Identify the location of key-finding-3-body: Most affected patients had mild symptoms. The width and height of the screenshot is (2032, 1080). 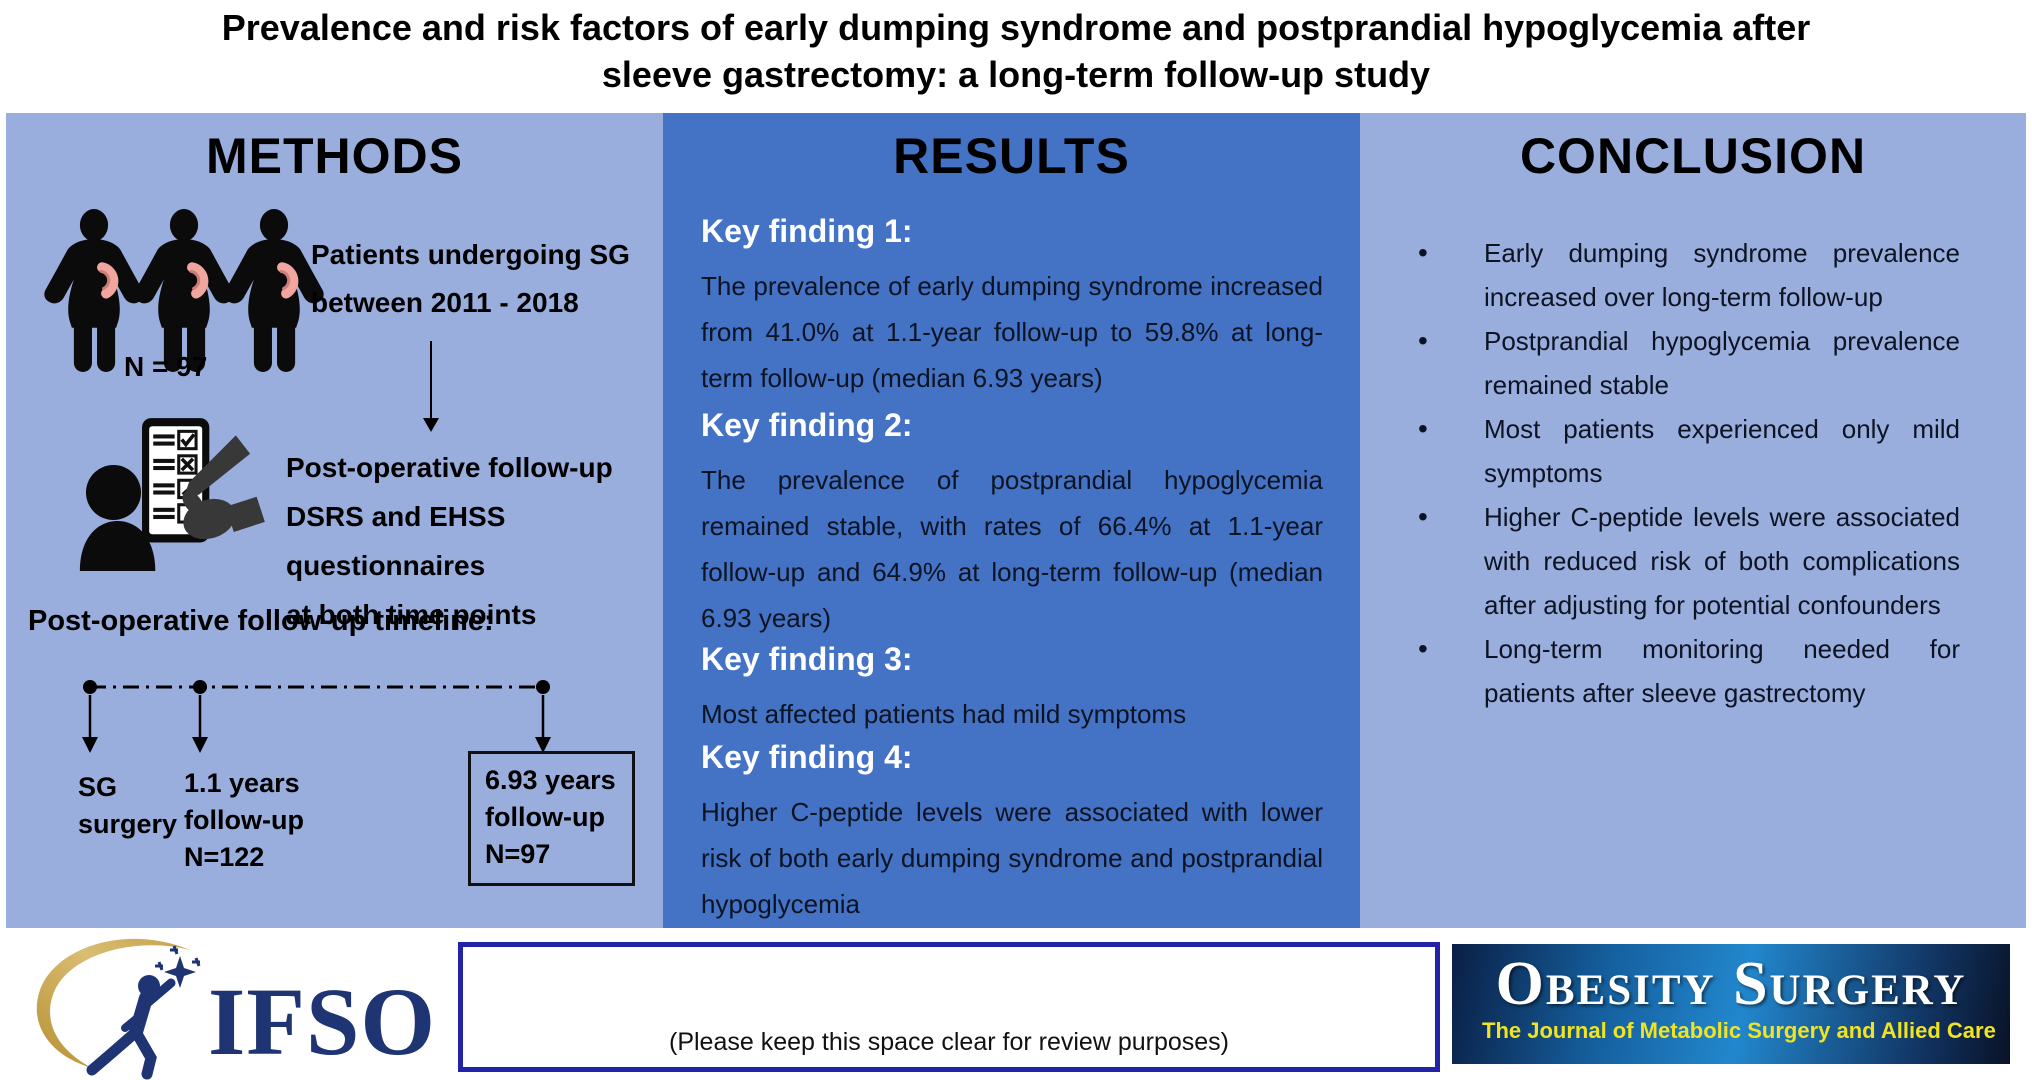
(944, 714).